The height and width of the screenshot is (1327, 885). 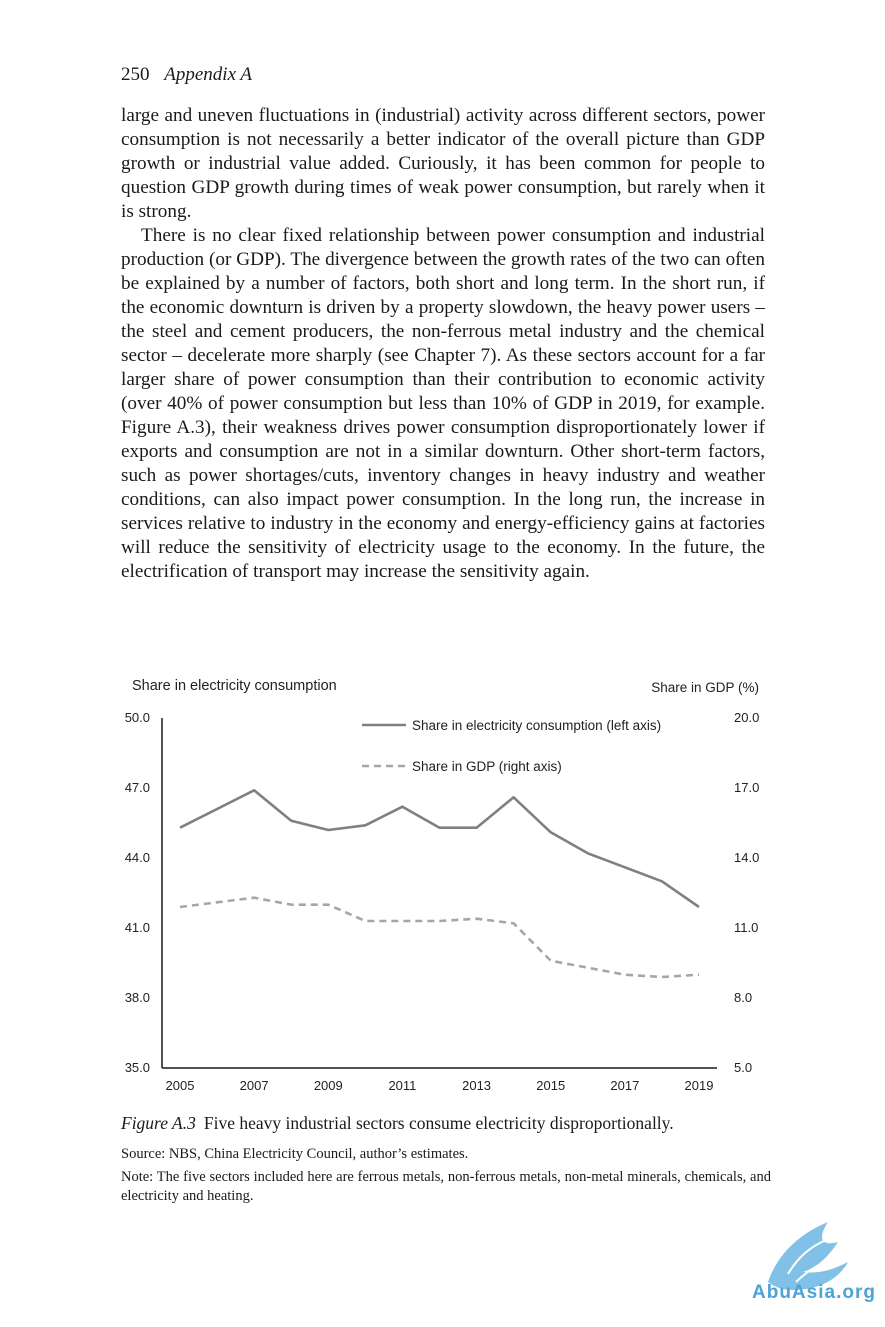 What do you see at coordinates (254, 1085) in the screenshot?
I see `x-tick-label: 2007` at bounding box center [254, 1085].